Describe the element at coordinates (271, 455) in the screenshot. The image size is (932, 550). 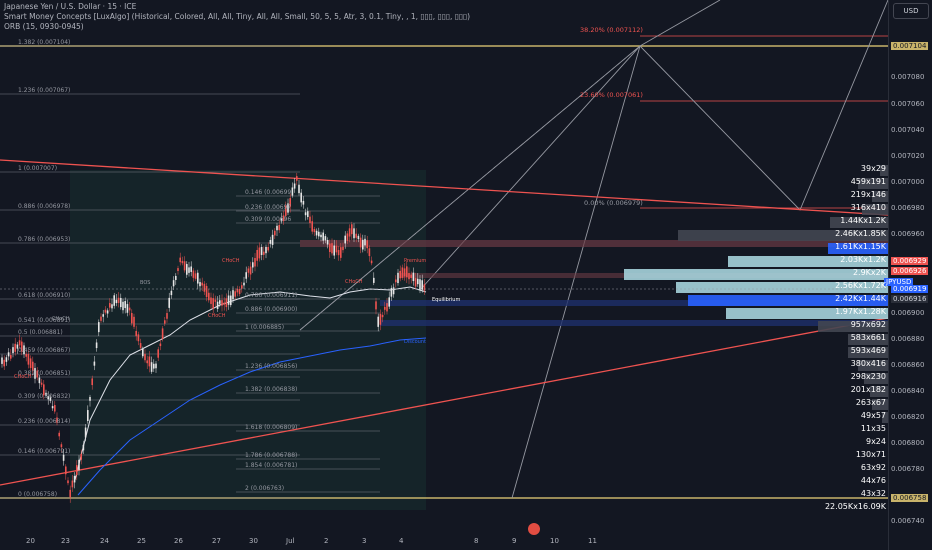
I see `fib-mid-label: 1.786 (0.006788)` at that location.